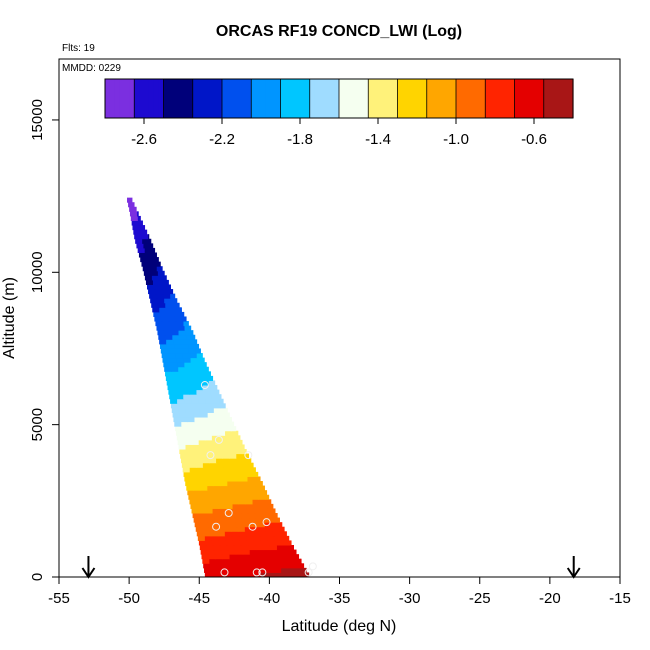  I want to click on x-tick-label: -55, so click(59, 598).